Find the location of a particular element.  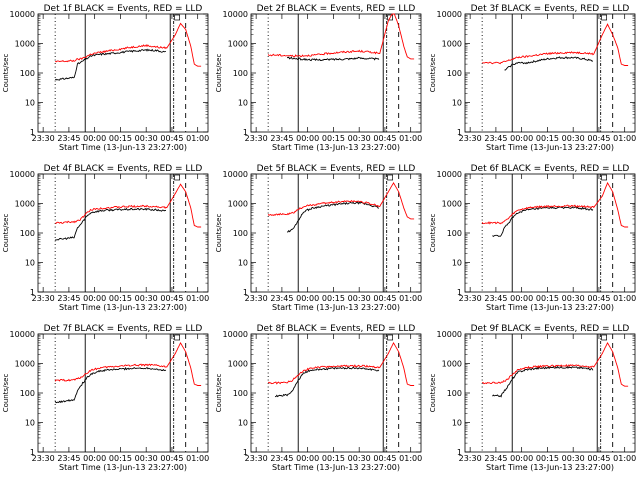

panel-title: Det 6f BLACK = Events, RED = LLD is located at coordinates (550, 169).